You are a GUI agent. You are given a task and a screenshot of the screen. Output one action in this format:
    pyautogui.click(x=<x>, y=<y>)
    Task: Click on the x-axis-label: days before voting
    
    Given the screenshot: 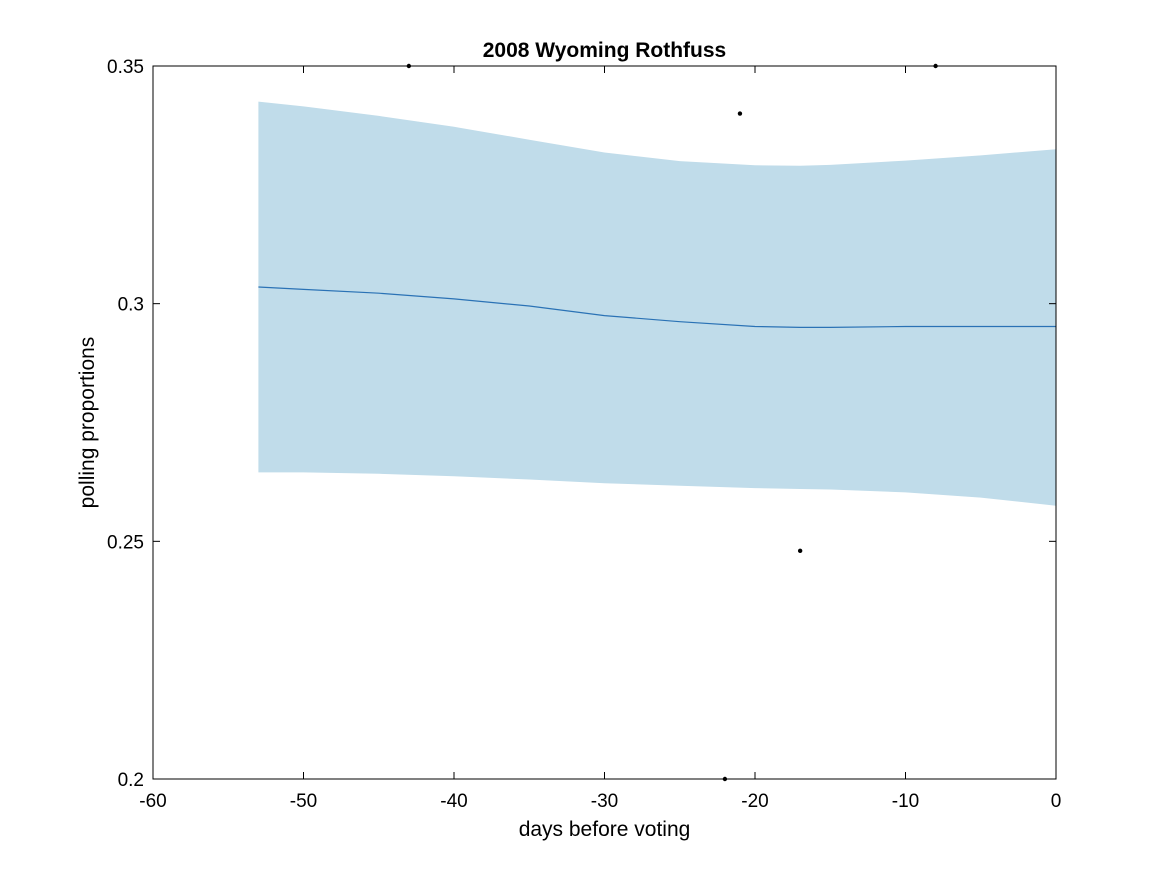 What is the action you would take?
    pyautogui.click(x=605, y=829)
    